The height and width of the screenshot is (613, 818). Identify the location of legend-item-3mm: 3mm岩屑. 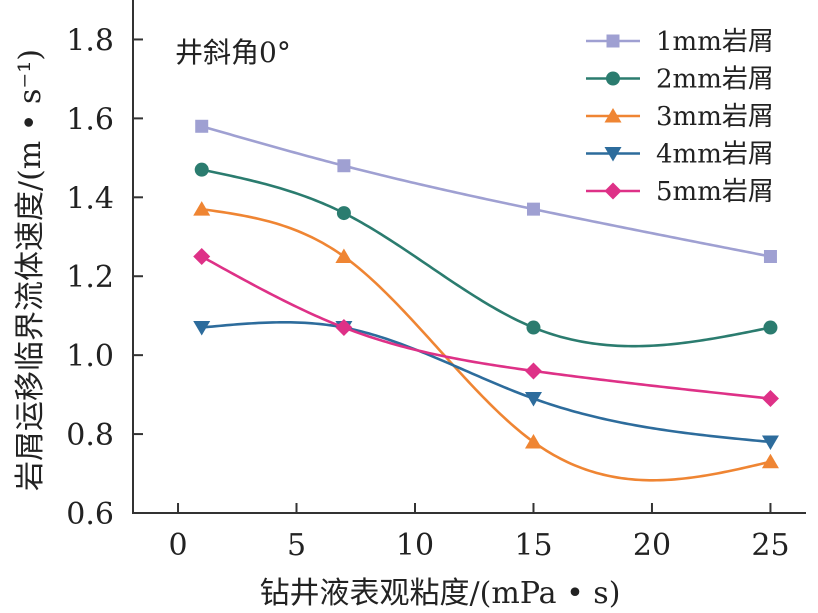
(680, 117).